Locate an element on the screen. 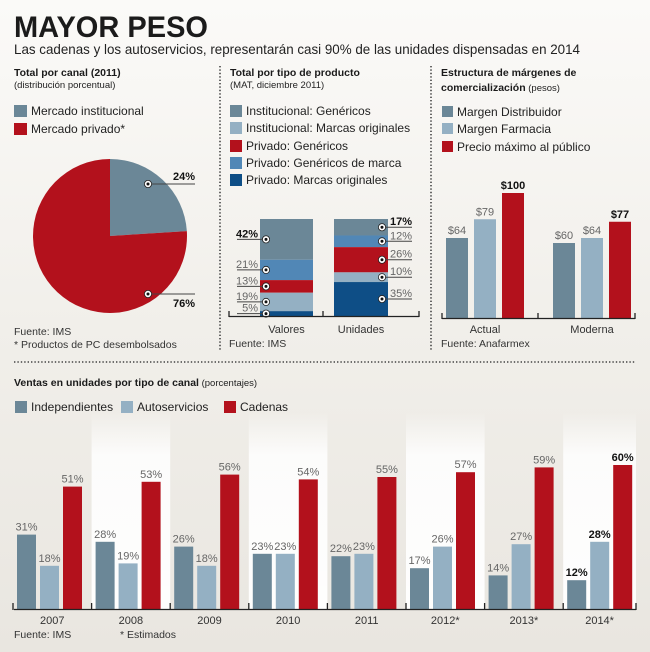 The width and height of the screenshot is (650, 652). legend-item: Privado: Genéricos de marca is located at coordinates (316, 163).